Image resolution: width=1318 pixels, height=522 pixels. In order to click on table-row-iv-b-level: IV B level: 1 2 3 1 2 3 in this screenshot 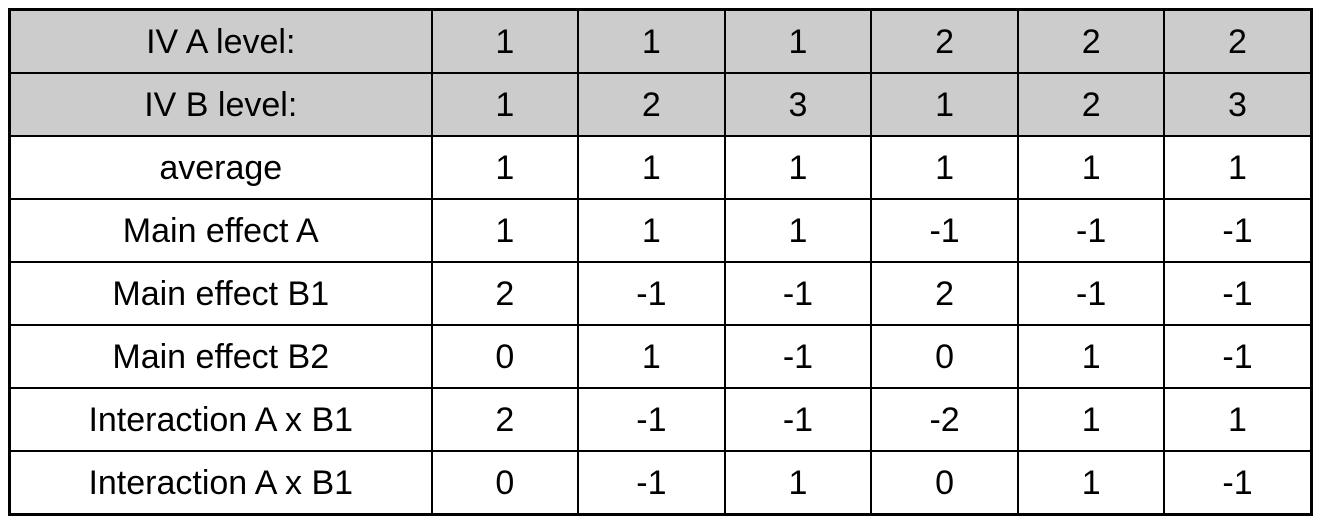, I will do `click(660, 104)`.